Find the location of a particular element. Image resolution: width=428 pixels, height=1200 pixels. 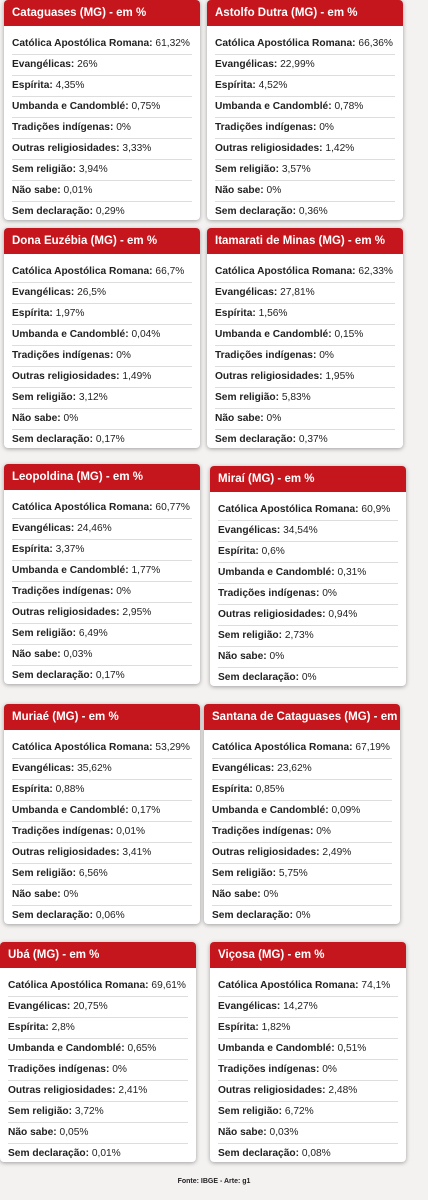

row-value: 26,5% is located at coordinates (92, 292).